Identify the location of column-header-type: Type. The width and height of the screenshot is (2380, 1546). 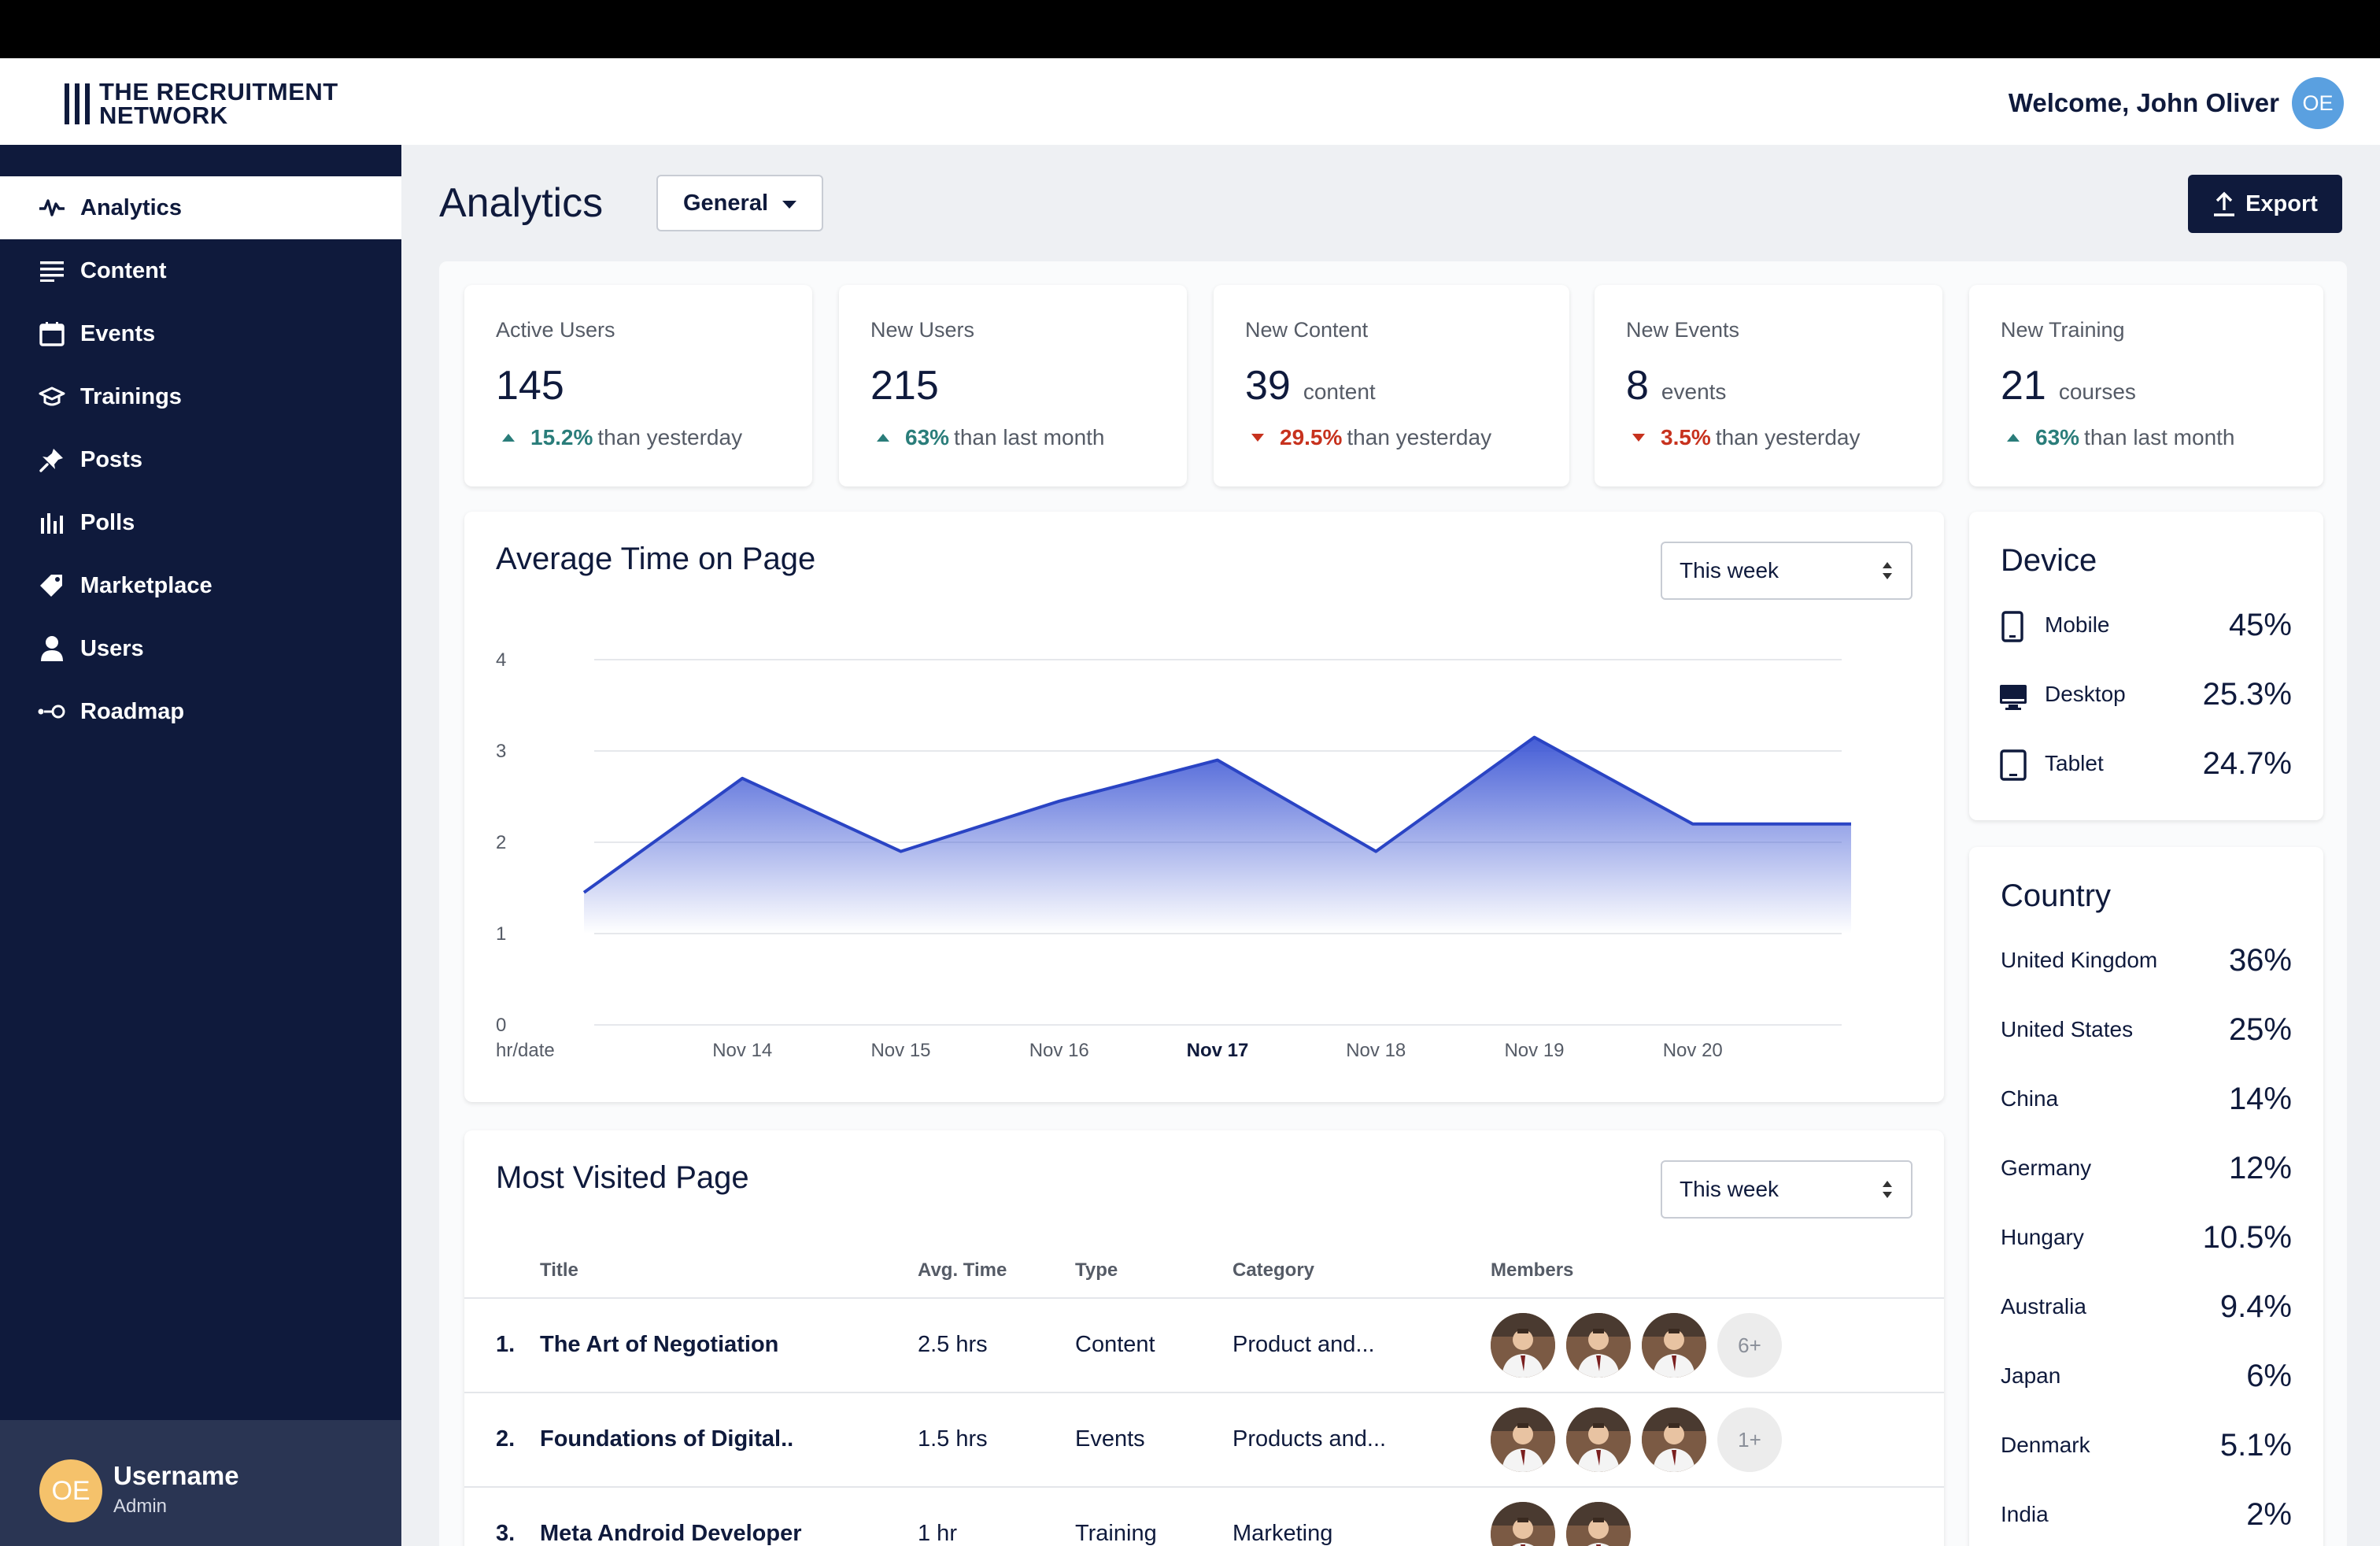
(1096, 1270).